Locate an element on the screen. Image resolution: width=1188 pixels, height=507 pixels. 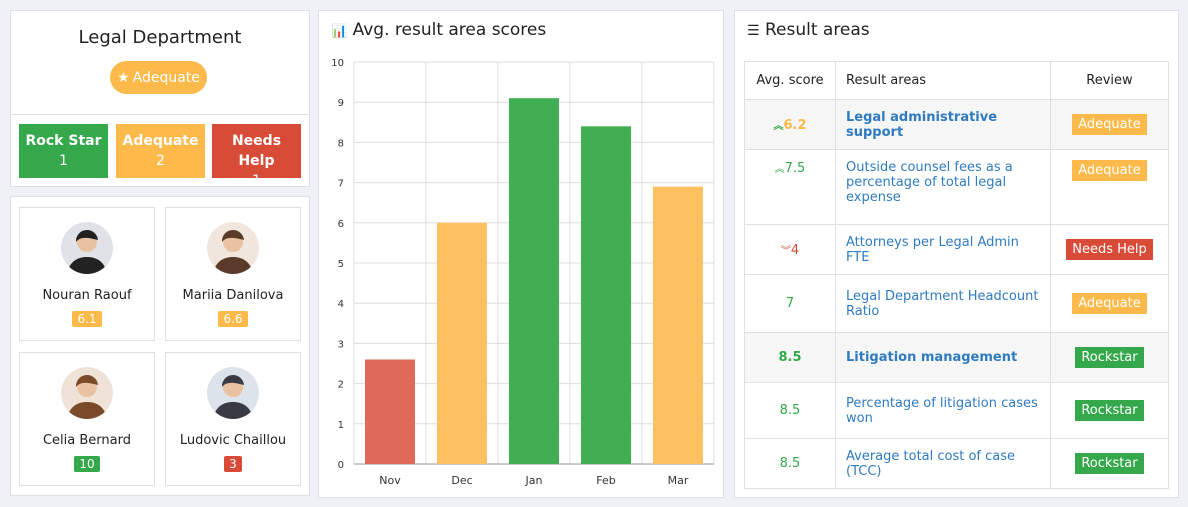
avg-score-cell: ︾4 is located at coordinates (790, 249).